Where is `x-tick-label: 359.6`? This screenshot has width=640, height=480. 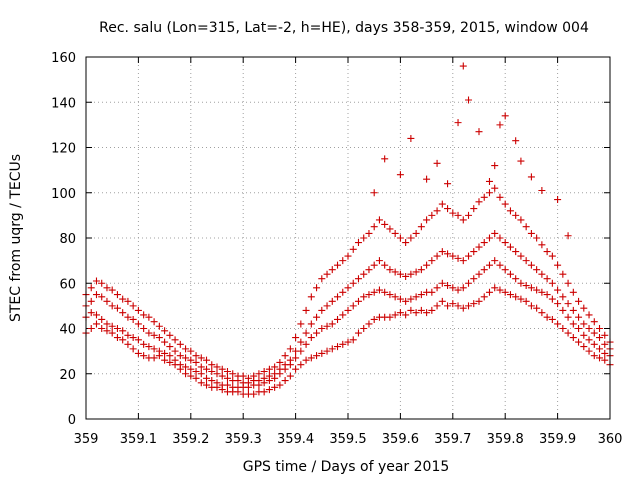 x-tick-label: 359.6 is located at coordinates (400, 439).